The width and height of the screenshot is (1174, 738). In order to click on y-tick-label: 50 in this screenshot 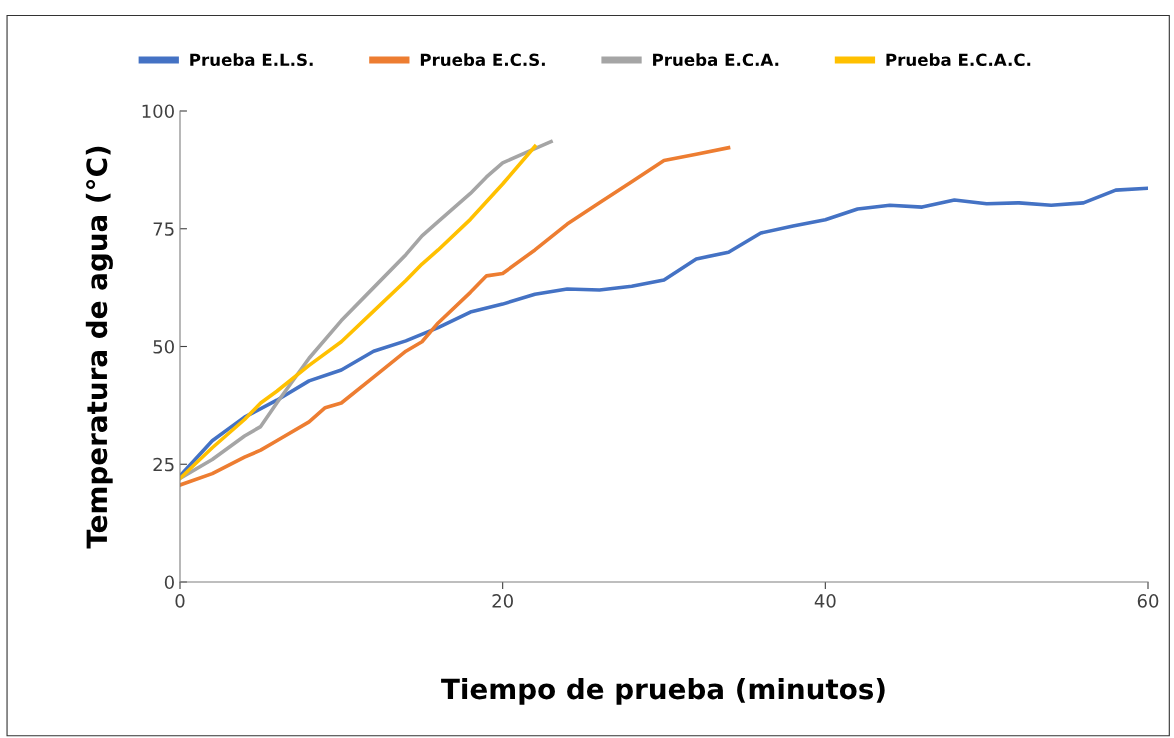, I will do `click(163, 346)`.